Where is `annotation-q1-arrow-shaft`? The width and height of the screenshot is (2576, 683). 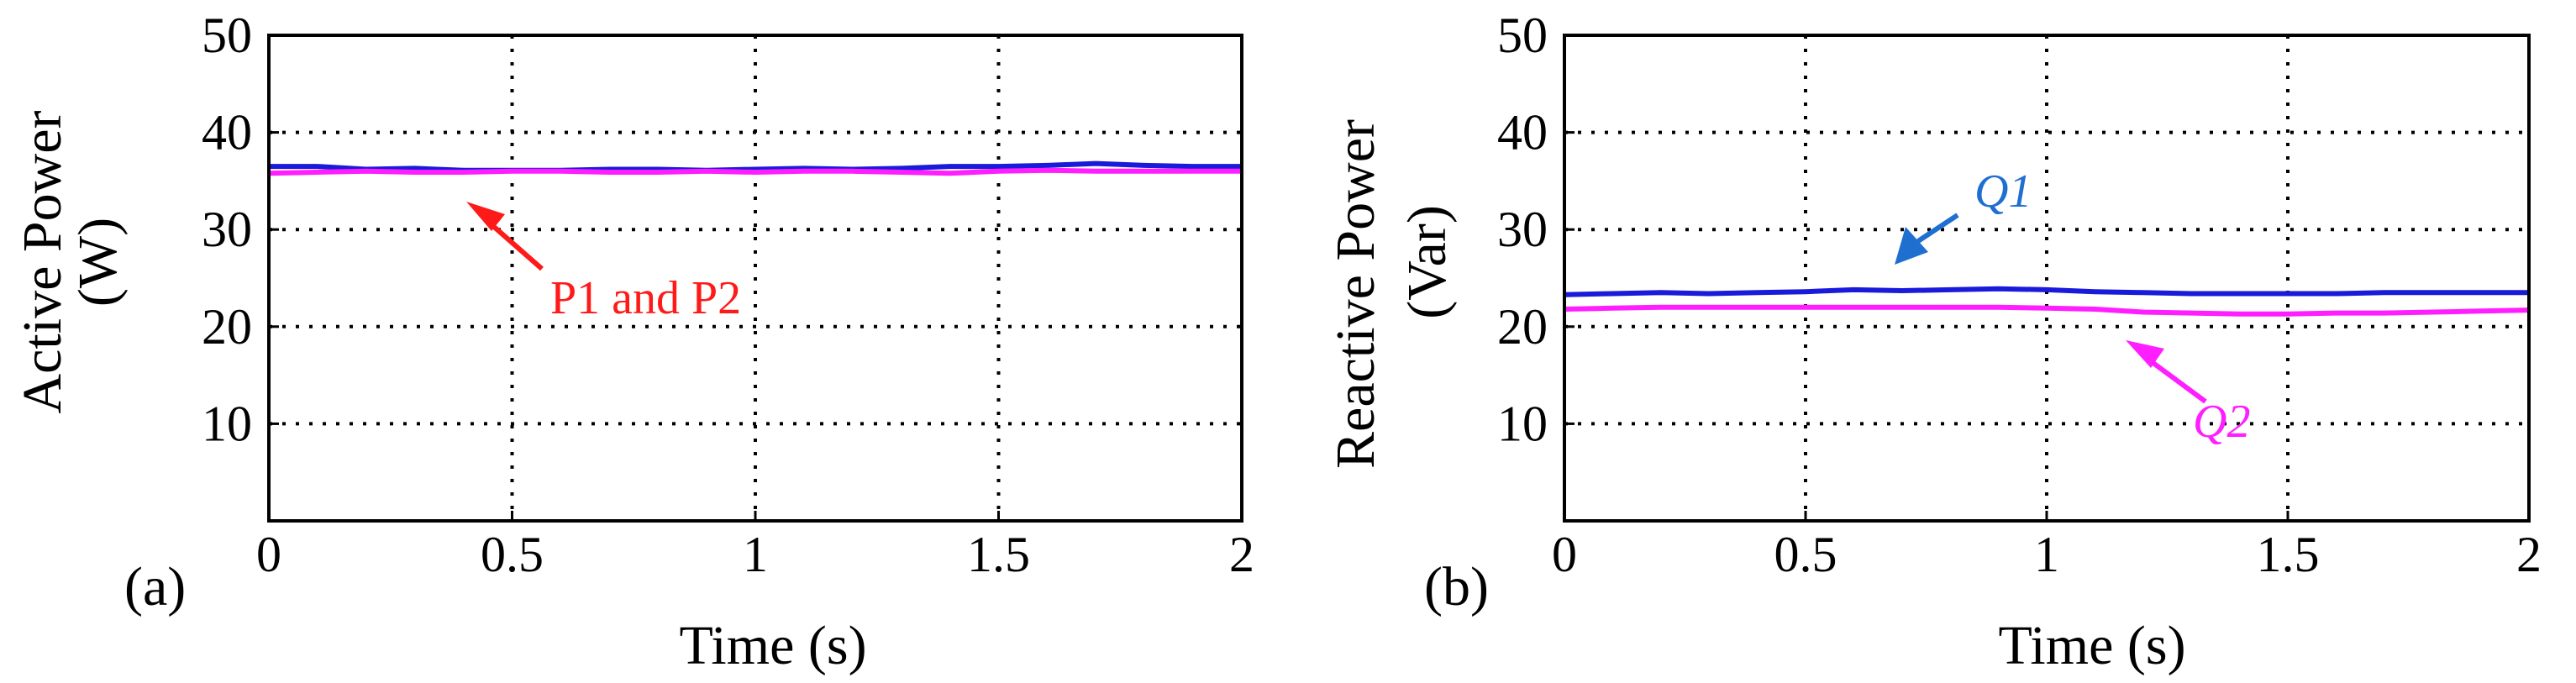
annotation-q1-arrow-shaft is located at coordinates (1937, 228).